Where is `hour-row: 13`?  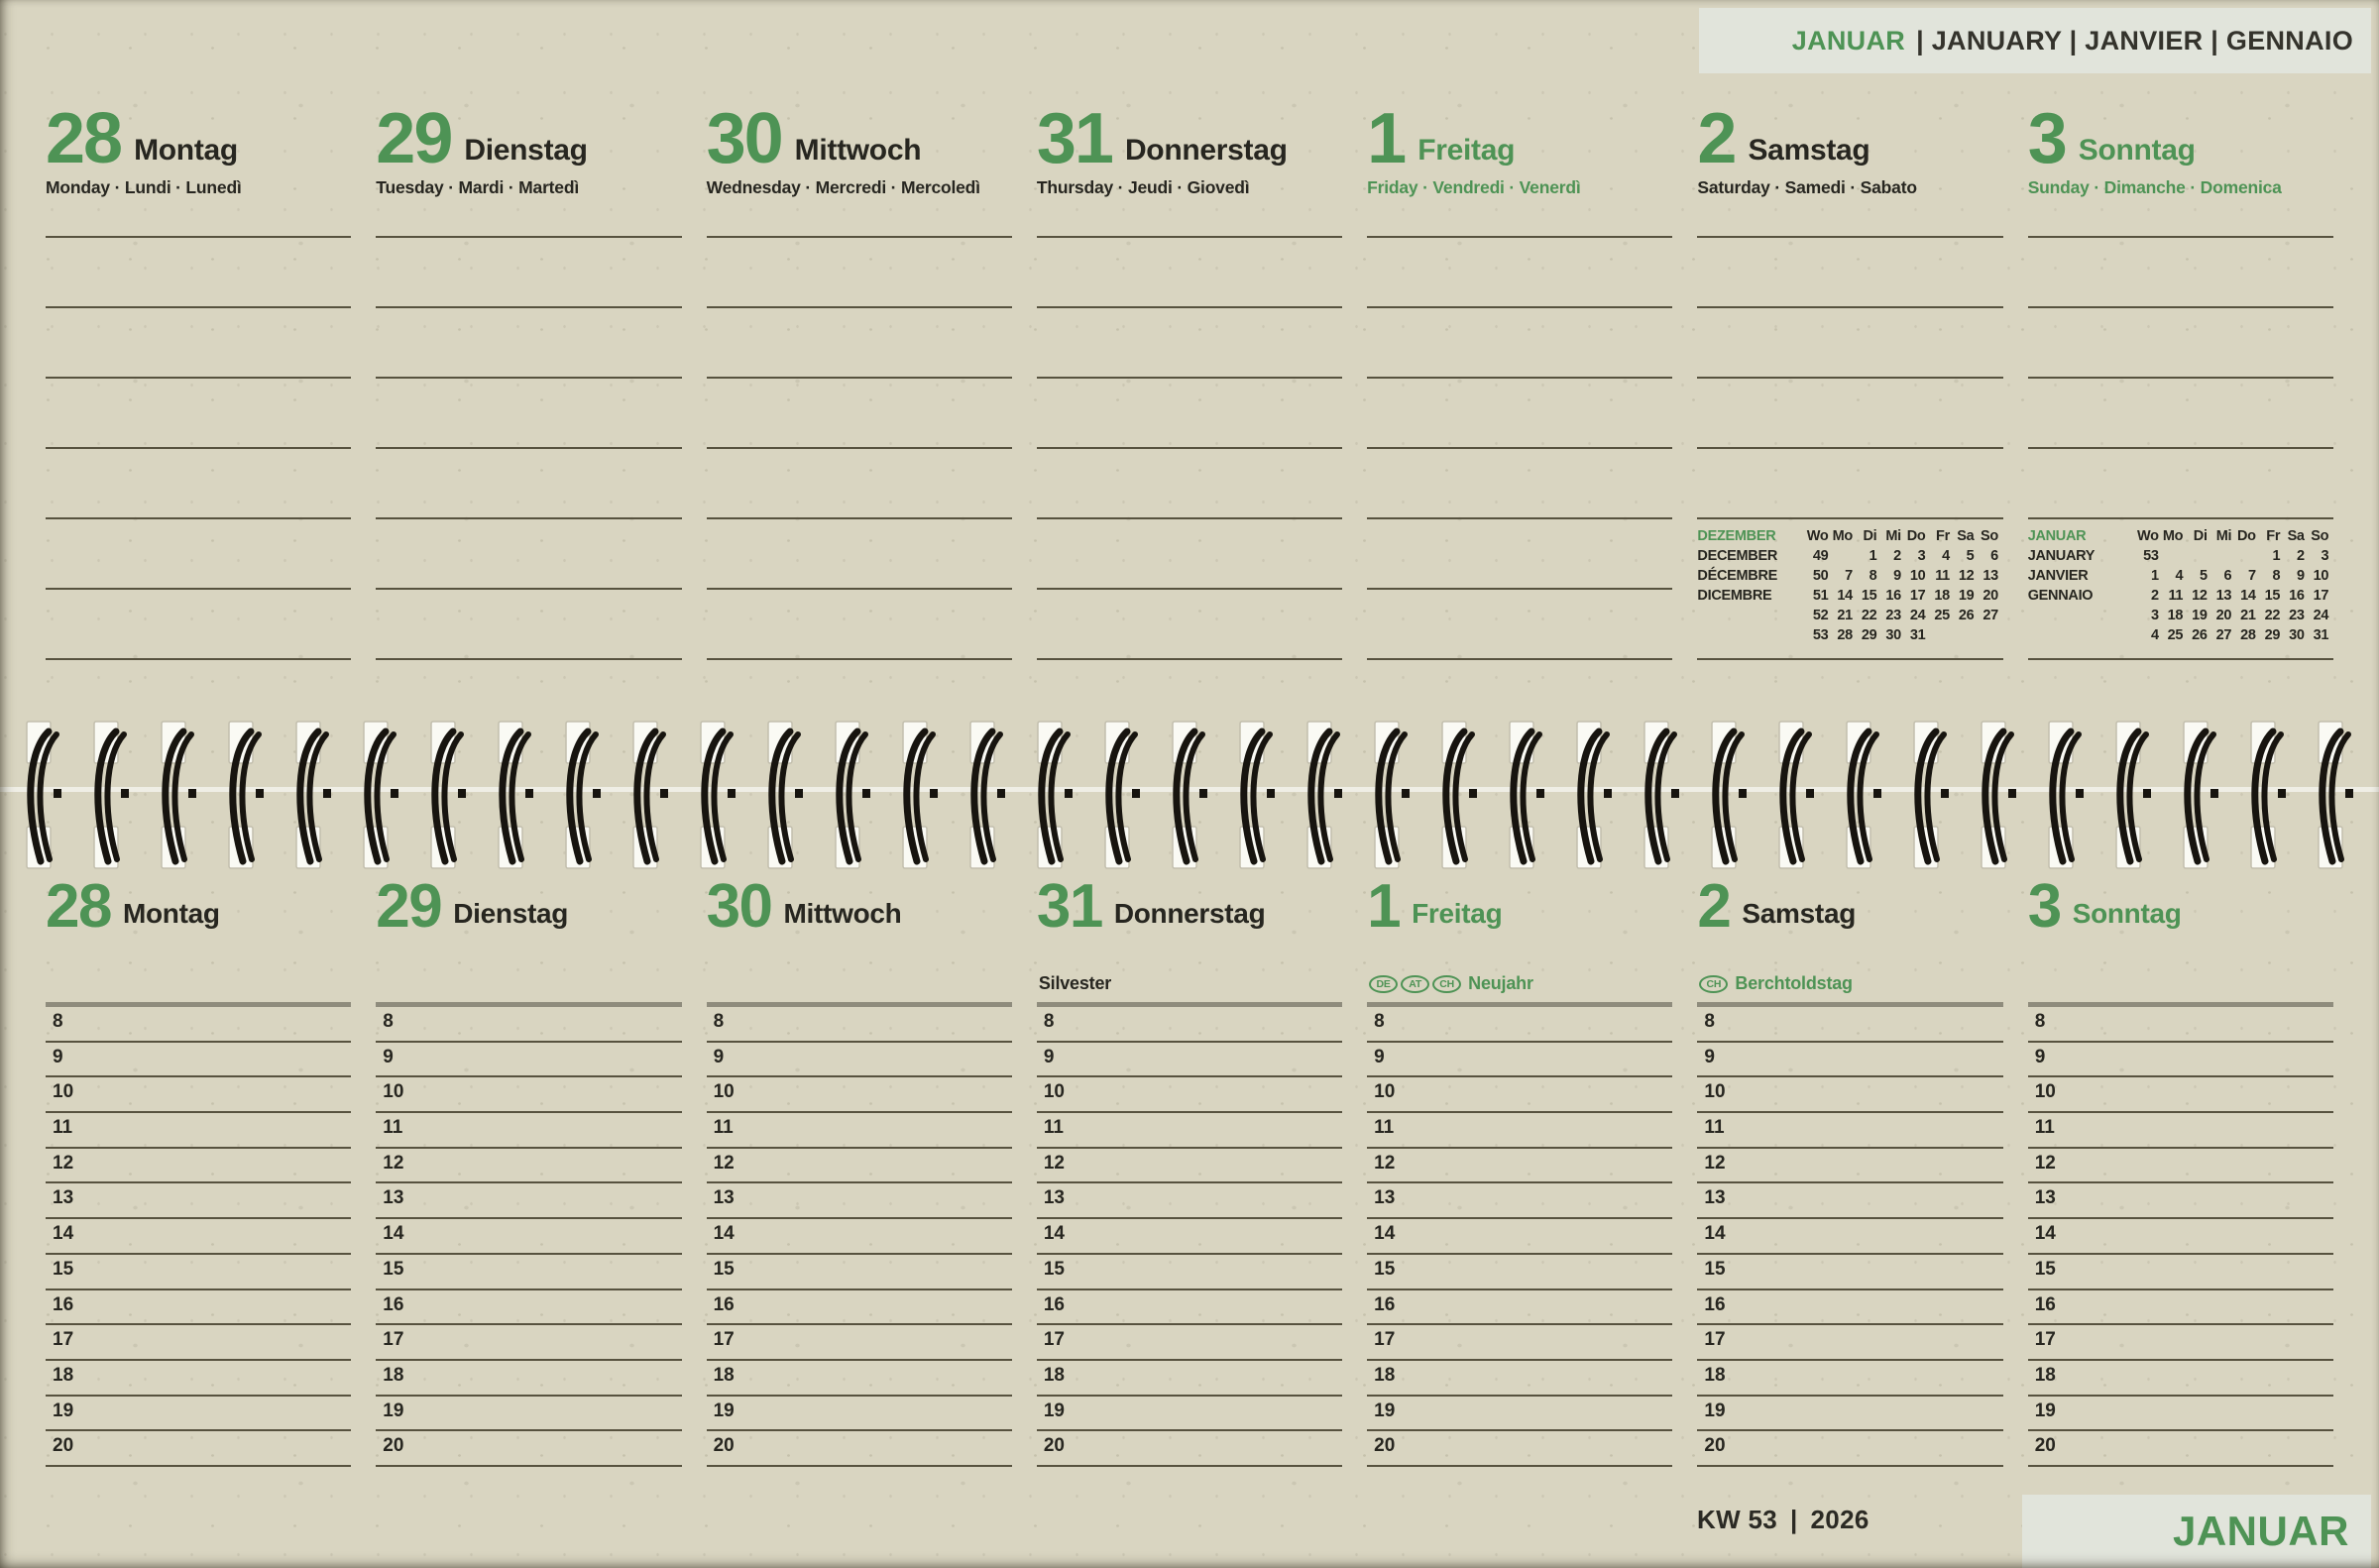
hour-row: 13 is located at coordinates (1189, 1201).